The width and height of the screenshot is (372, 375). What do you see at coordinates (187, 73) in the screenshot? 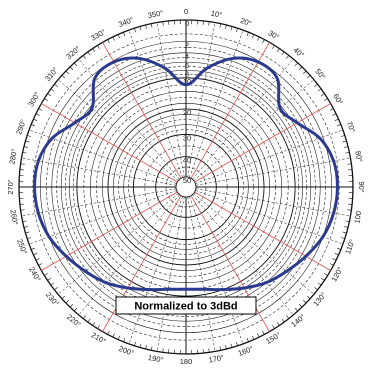
I see `ring-tick-label: 8` at bounding box center [187, 73].